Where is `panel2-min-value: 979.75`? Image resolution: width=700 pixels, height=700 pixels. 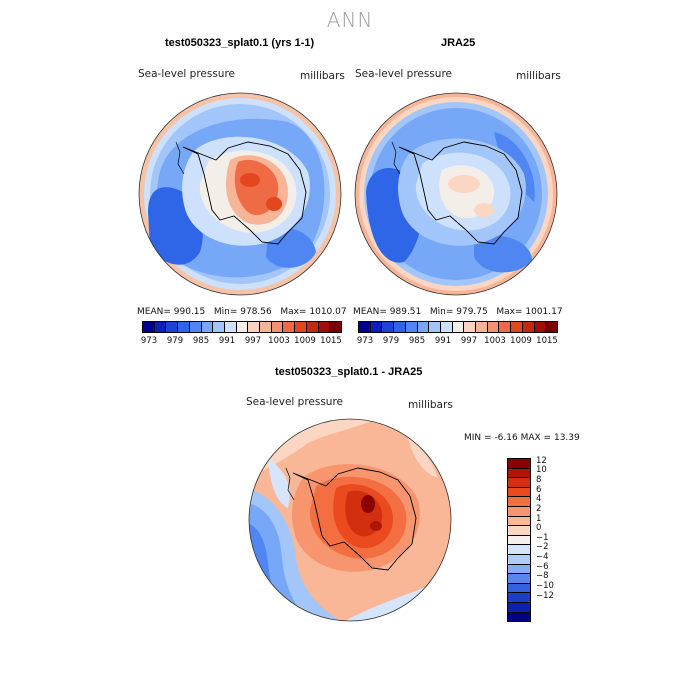
panel2-min-value: 979.75 is located at coordinates (472, 312).